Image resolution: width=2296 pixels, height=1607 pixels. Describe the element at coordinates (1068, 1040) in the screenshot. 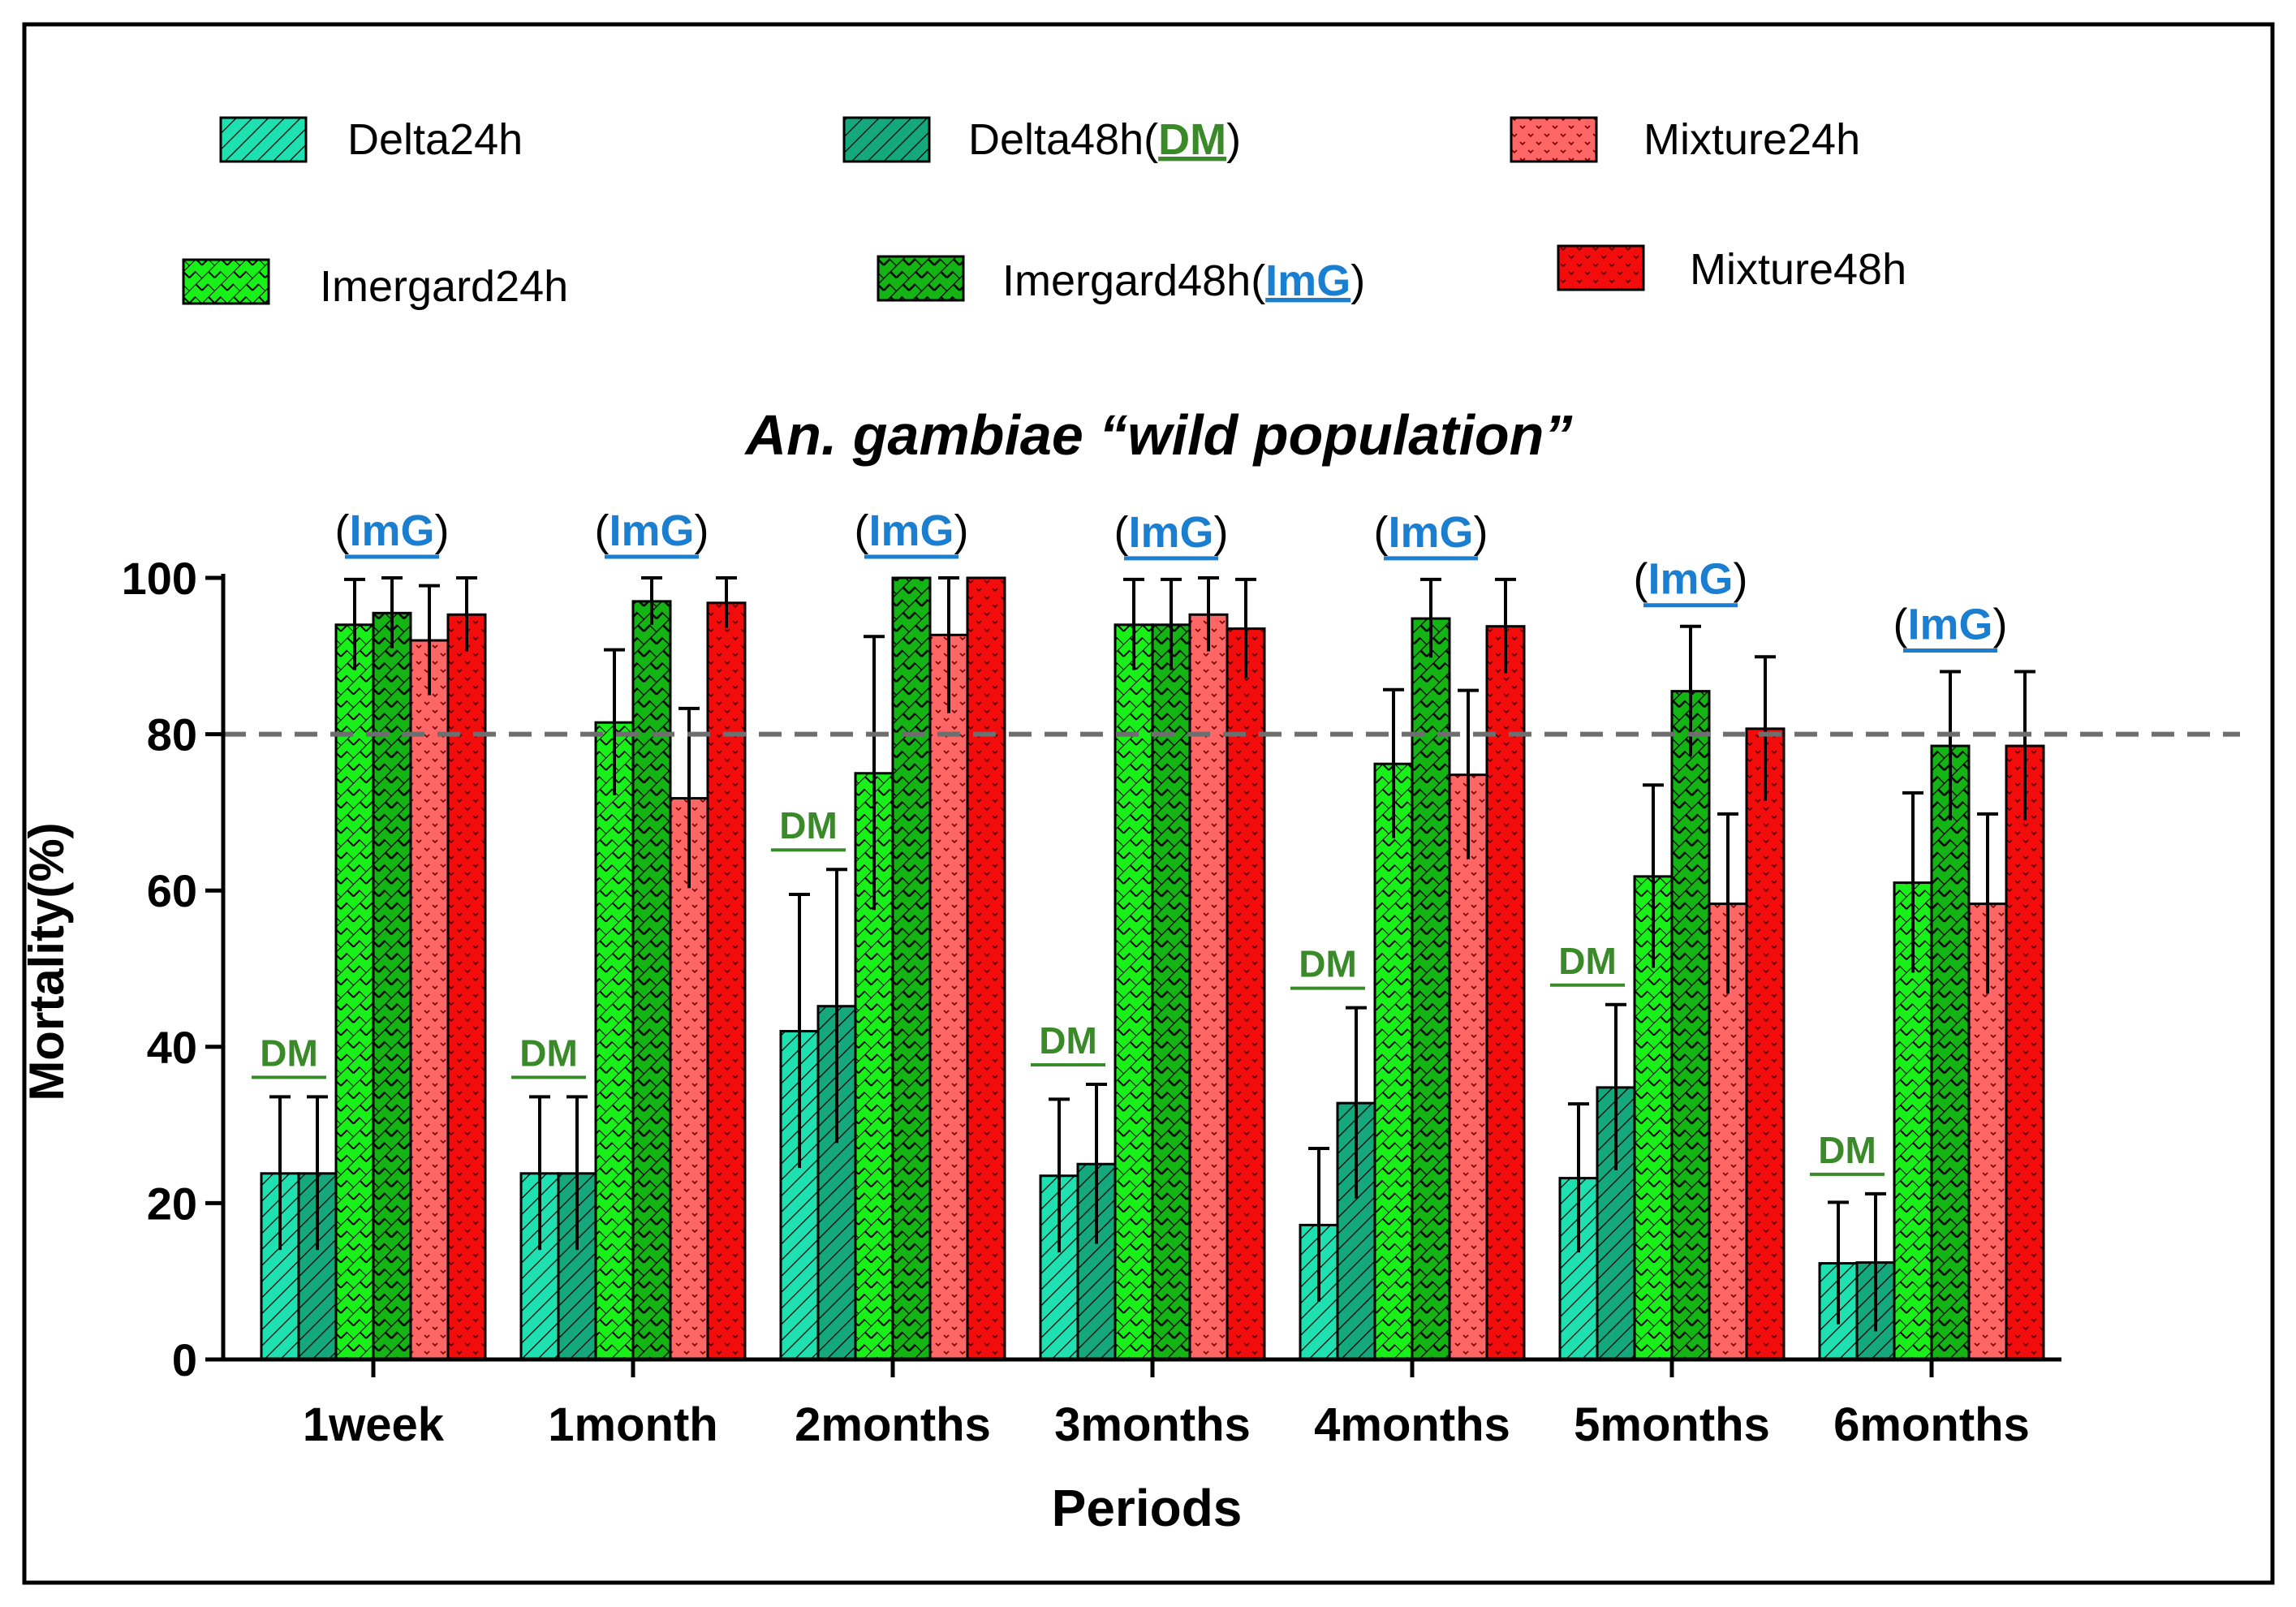

I see `dm-annotation-3months: DM` at that location.